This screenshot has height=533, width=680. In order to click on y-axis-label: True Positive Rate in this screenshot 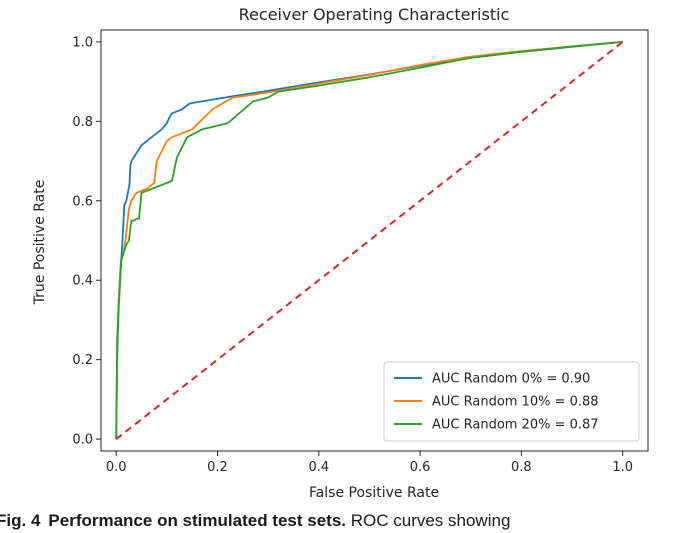, I will do `click(40, 243)`.